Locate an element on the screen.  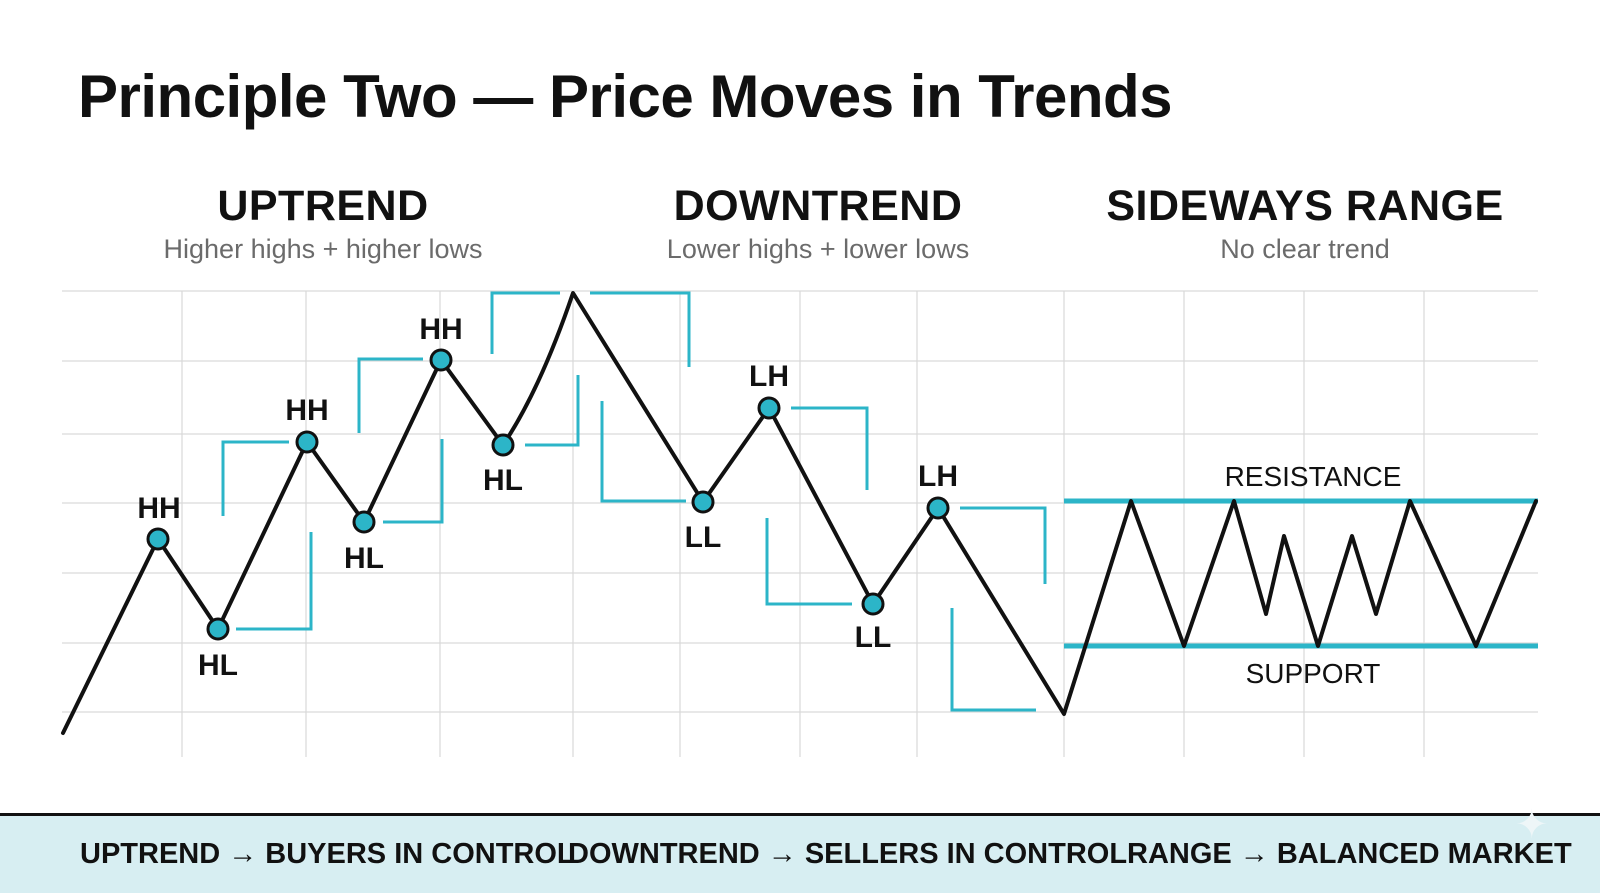
uptrend-heading: UPTREND is located at coordinates (323, 206).